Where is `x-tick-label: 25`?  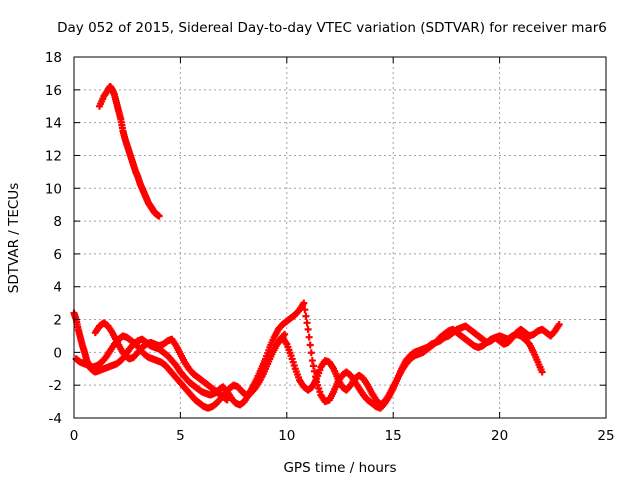
x-tick-label: 25 is located at coordinates (605, 436).